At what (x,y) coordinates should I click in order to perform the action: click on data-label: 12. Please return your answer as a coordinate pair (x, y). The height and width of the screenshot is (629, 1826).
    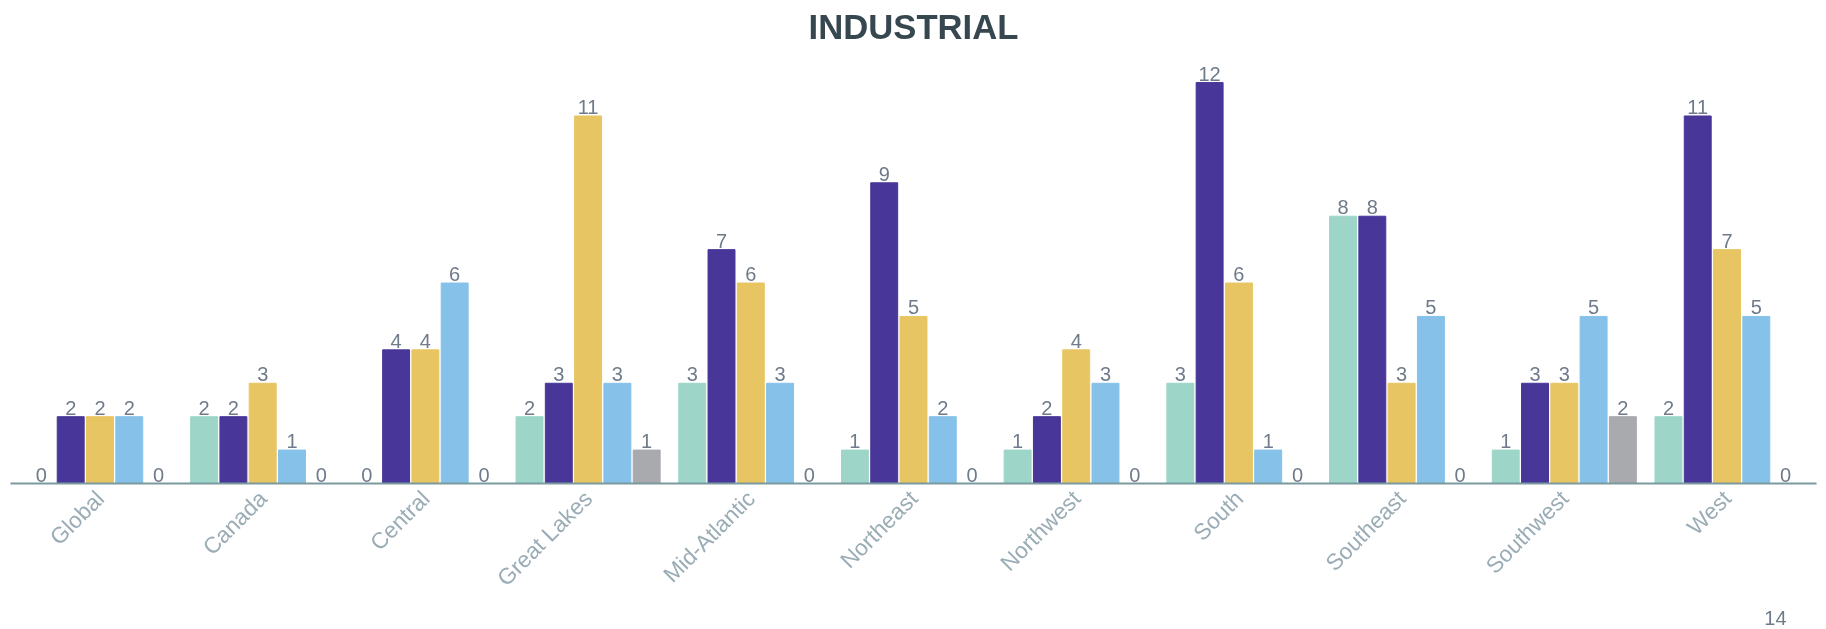
    Looking at the image, I should click on (1209, 73).